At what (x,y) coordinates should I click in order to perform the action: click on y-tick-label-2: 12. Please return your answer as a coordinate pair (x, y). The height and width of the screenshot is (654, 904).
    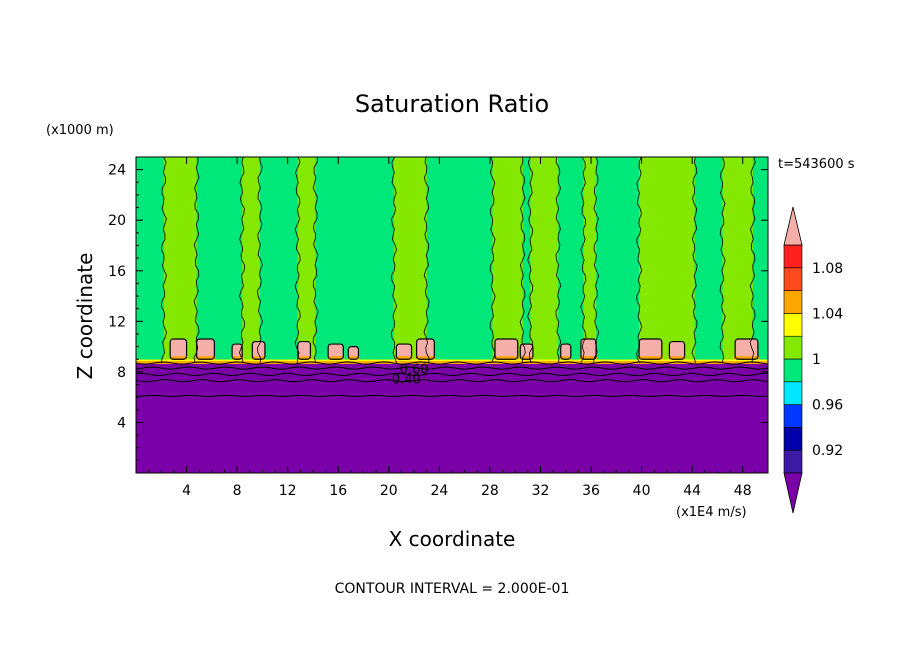
    Looking at the image, I should click on (117, 322).